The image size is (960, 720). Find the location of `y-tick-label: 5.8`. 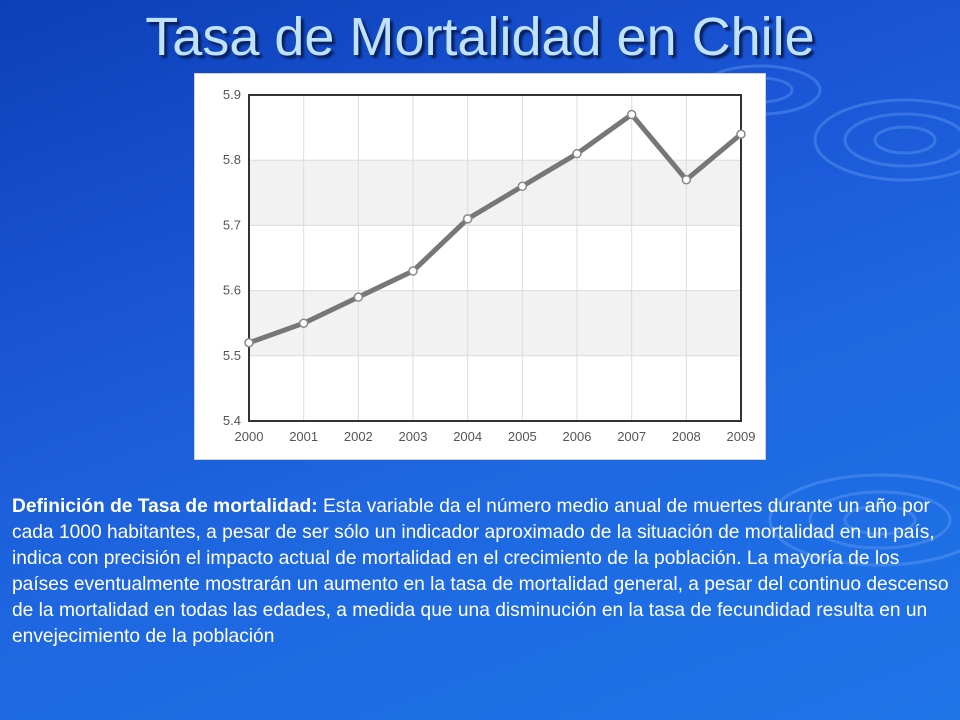

y-tick-label: 5.8 is located at coordinates (232, 159).